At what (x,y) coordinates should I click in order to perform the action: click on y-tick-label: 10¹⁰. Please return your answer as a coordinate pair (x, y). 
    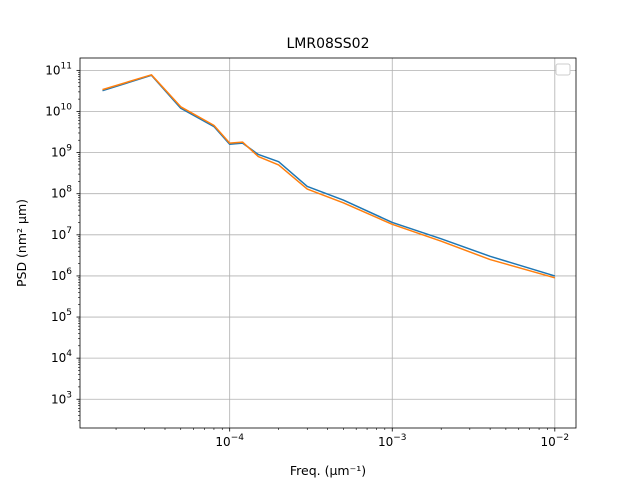
    Looking at the image, I should click on (58, 110).